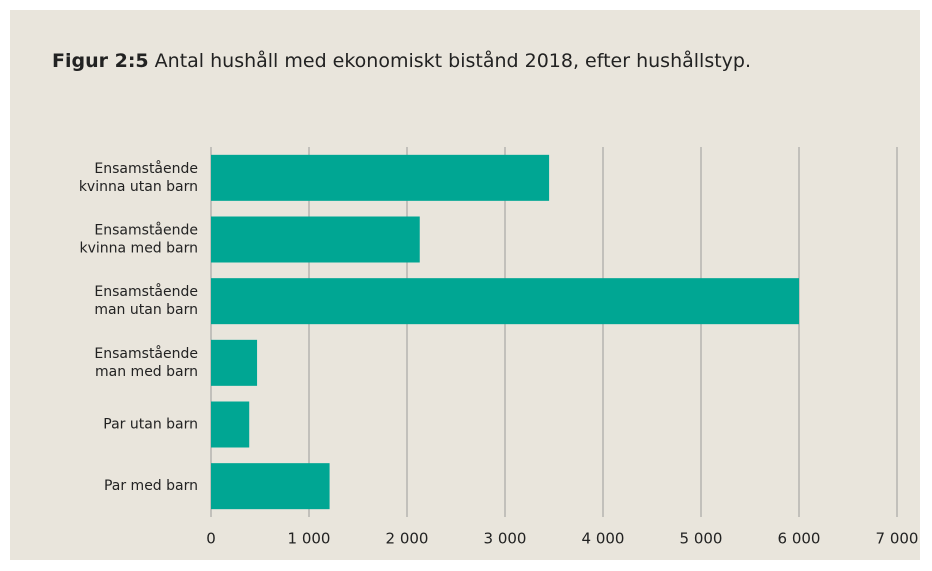 This screenshot has height=571, width=932. Describe the element at coordinates (100, 61) in the screenshot. I see `title-label: Figur 2:5` at that location.